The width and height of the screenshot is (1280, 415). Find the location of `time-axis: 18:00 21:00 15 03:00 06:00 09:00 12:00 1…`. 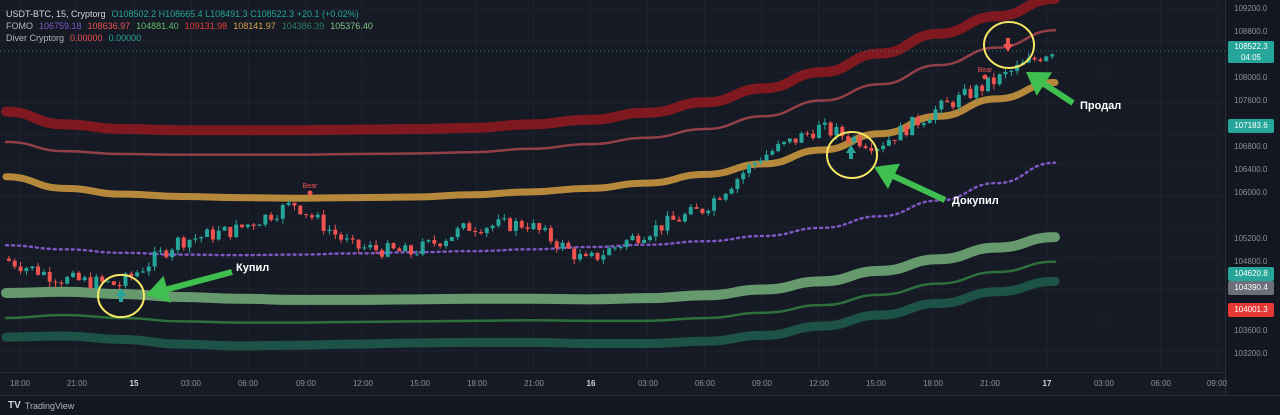

time-axis: 18:00 21:00 15 03:00 06:00 09:00 12:00 1… is located at coordinates (613, 383).